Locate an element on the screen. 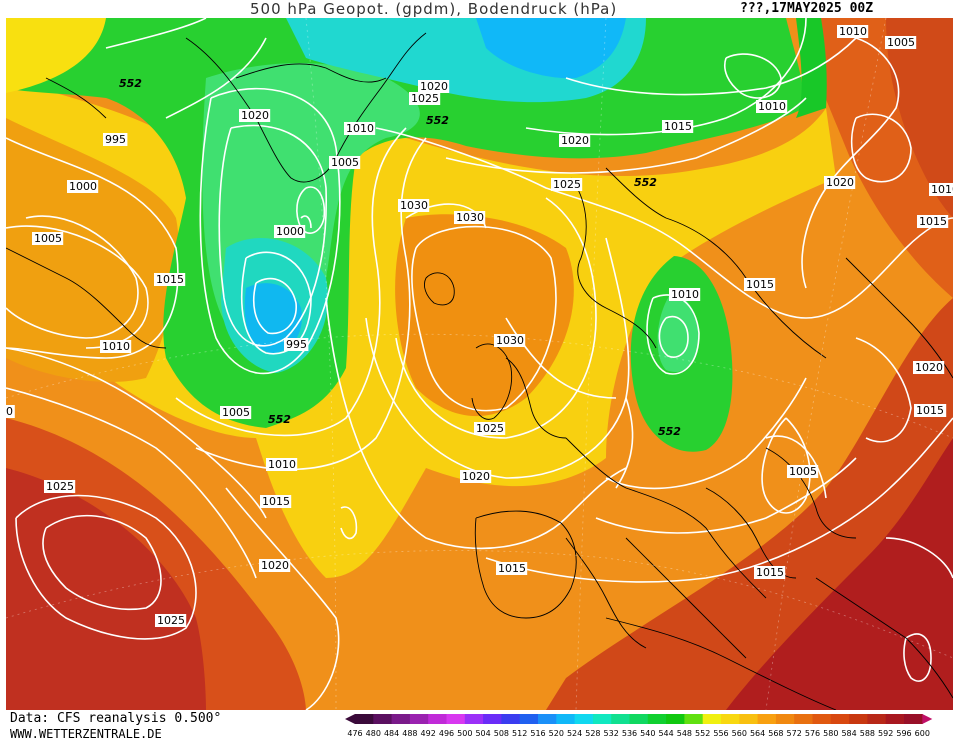 Image resolution: width=959 pixels, height=741 pixels. legend-tick-label: 528 is located at coordinates (592, 733).